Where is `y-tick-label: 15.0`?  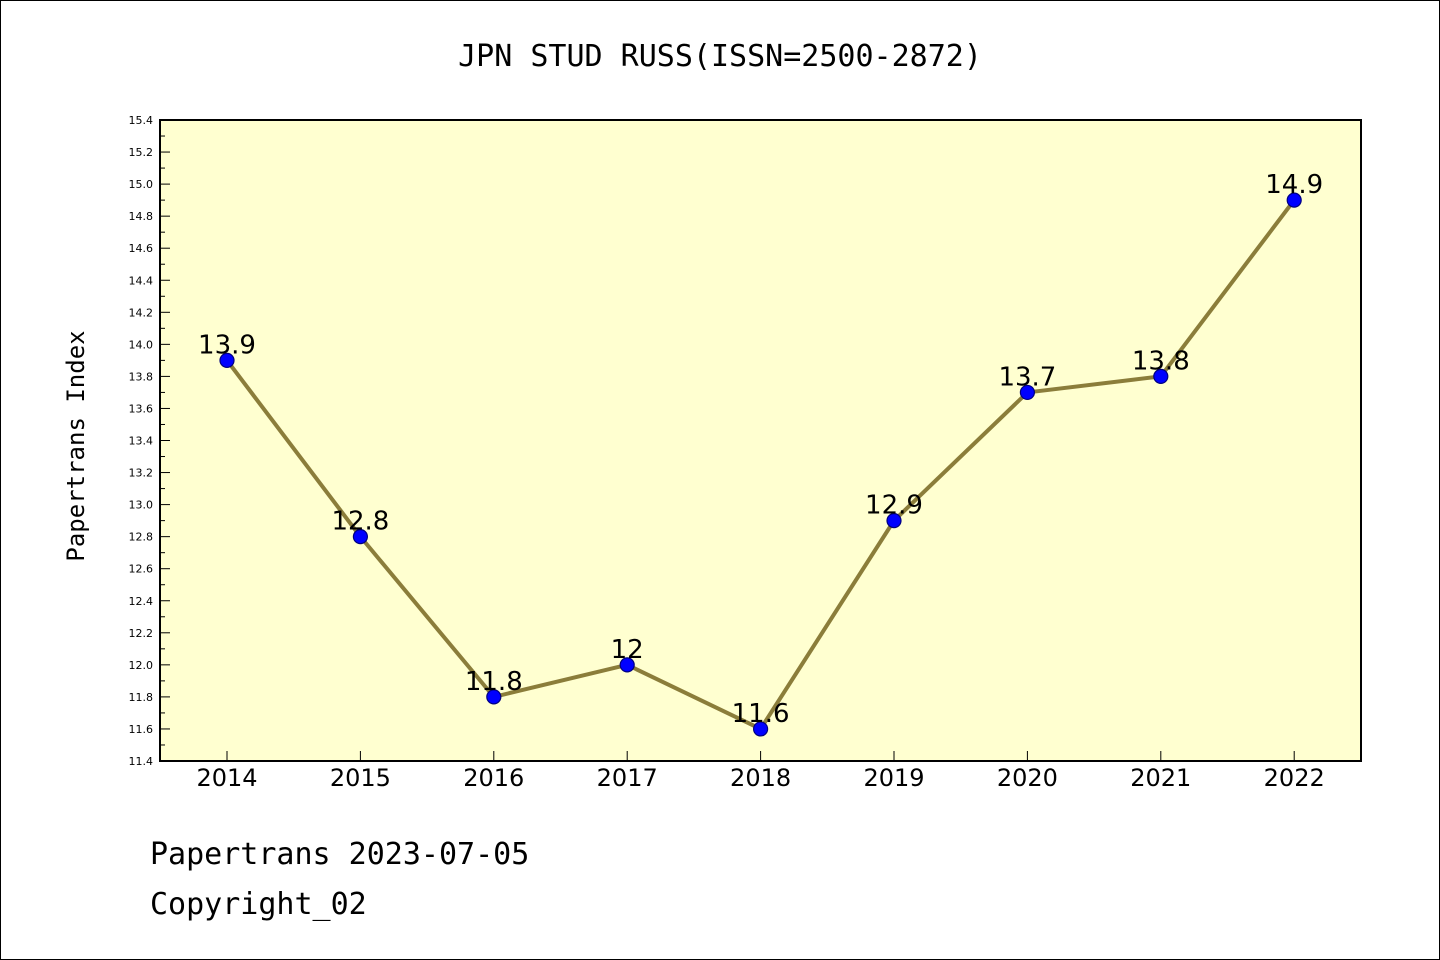
y-tick-label: 15.0 is located at coordinates (141, 184).